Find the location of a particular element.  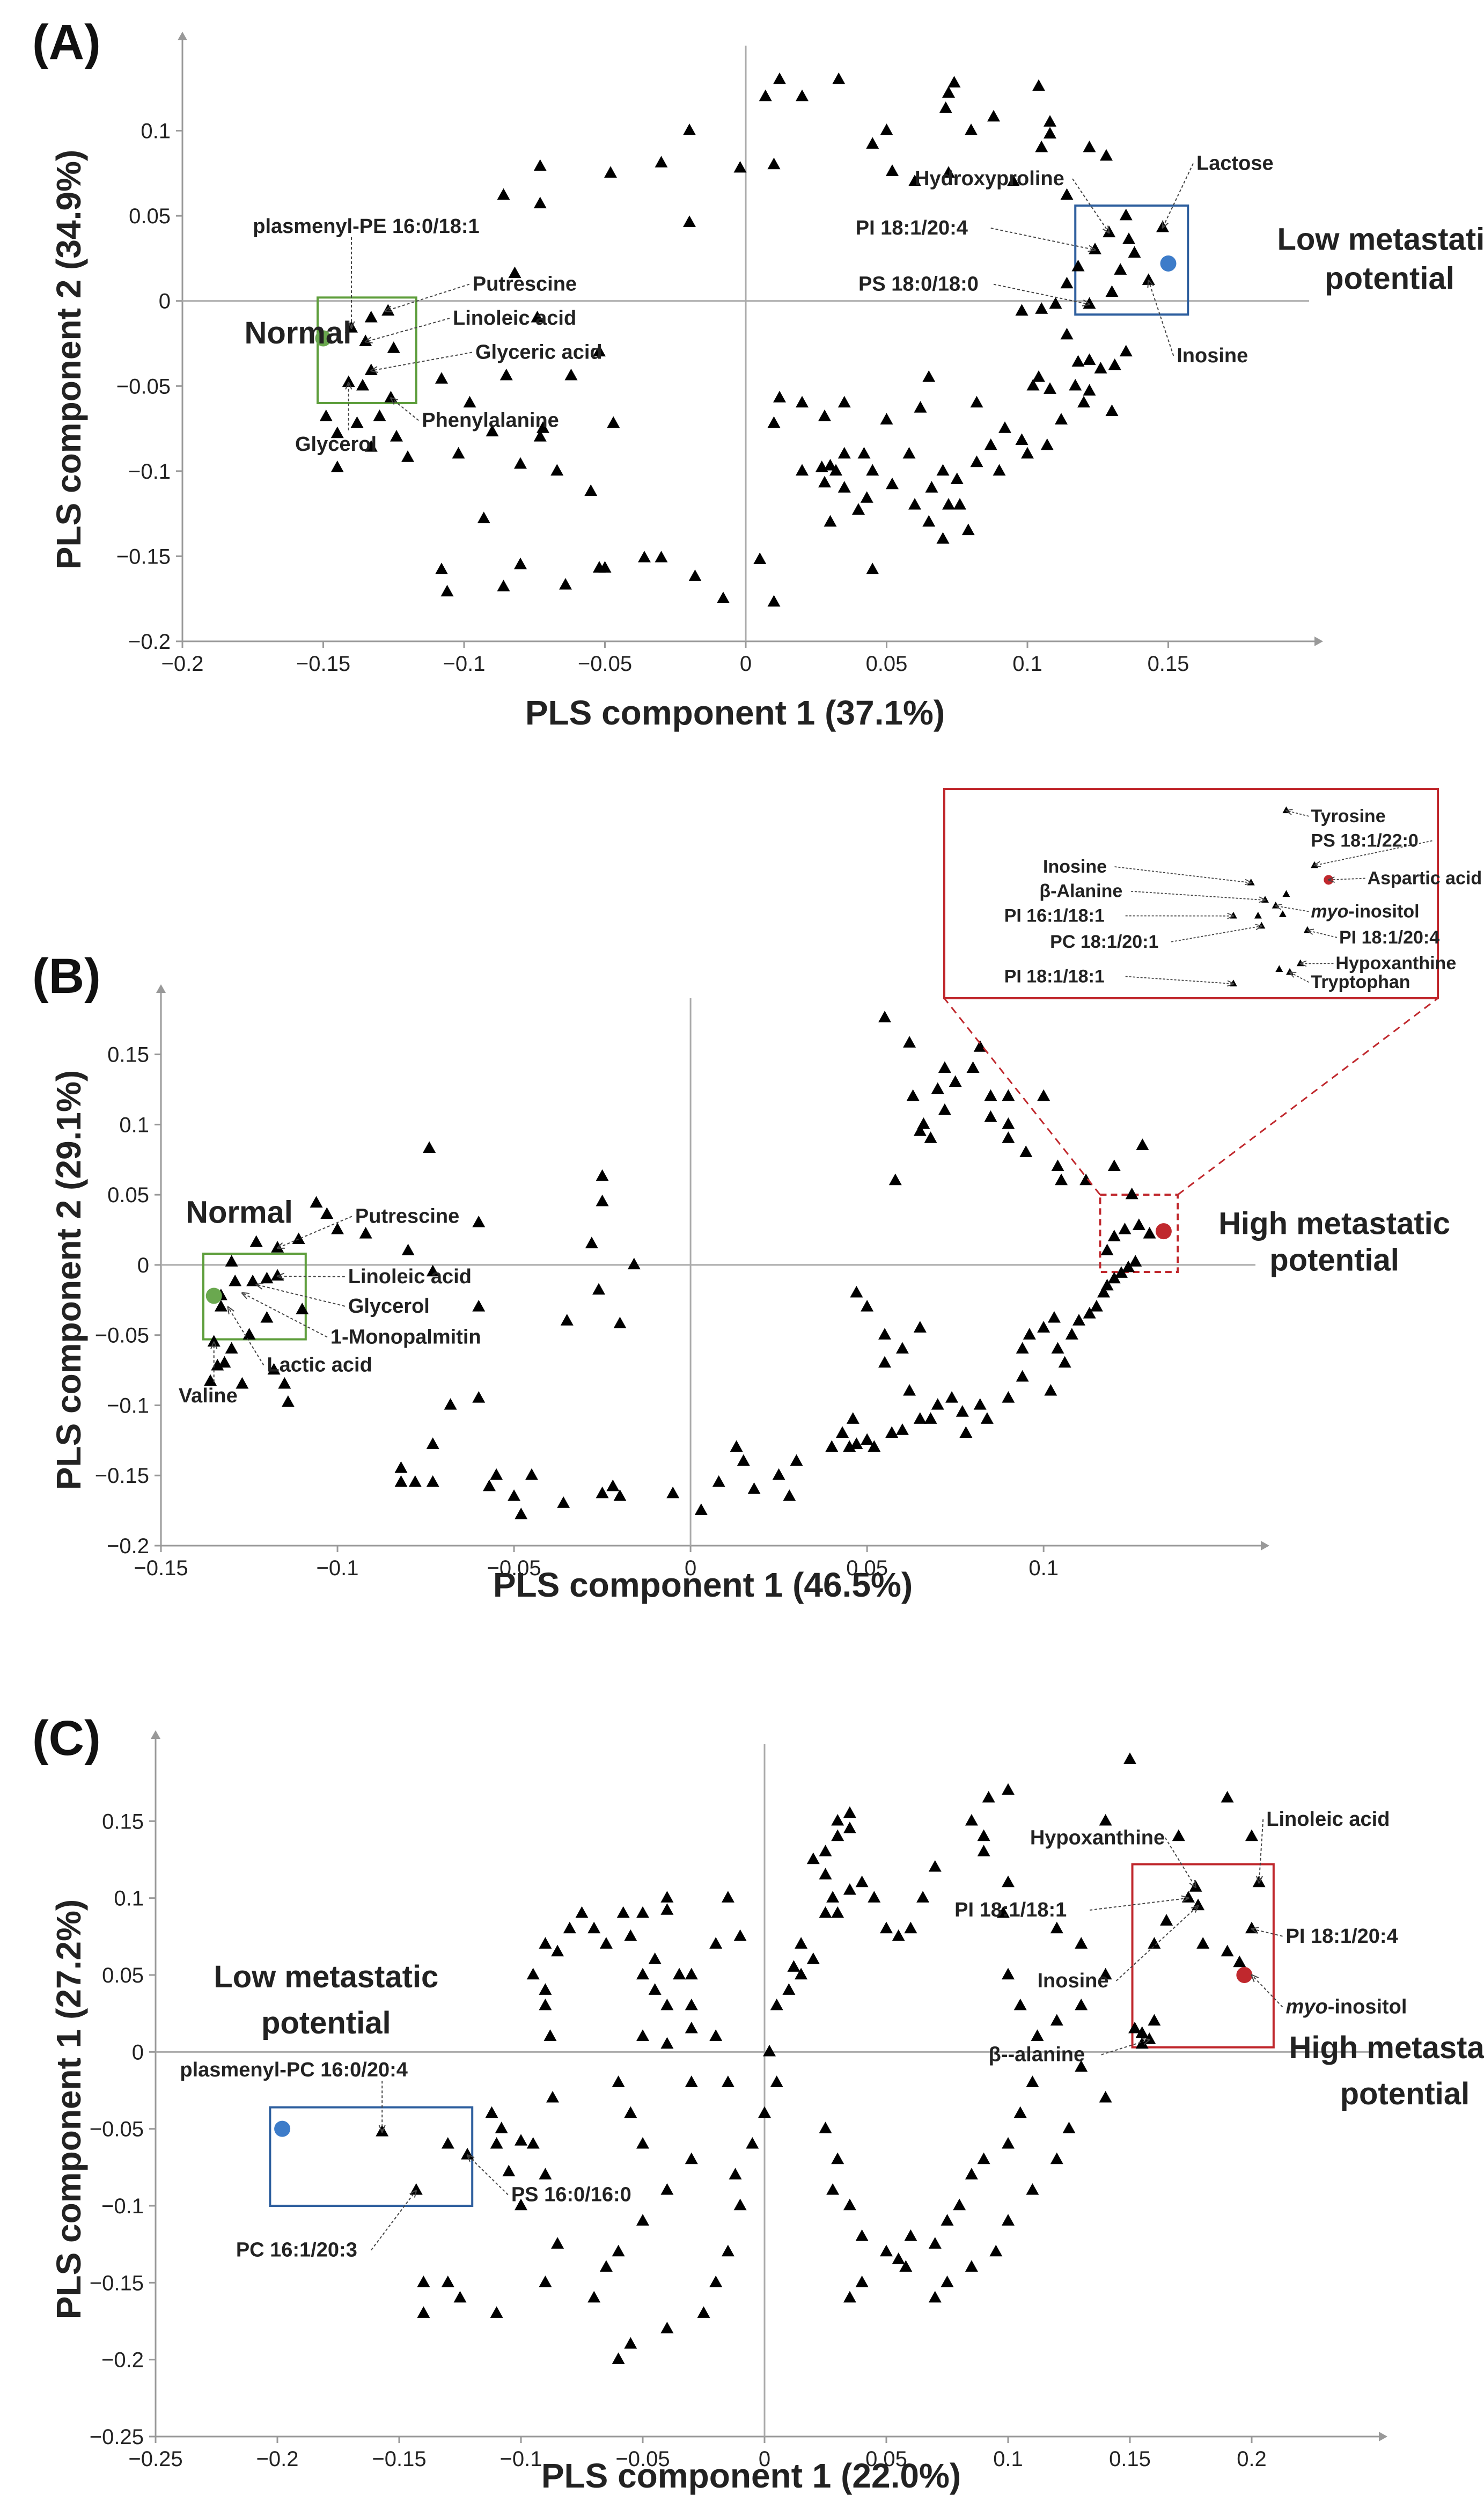

annotation-b: Valine is located at coordinates (209, 1396).